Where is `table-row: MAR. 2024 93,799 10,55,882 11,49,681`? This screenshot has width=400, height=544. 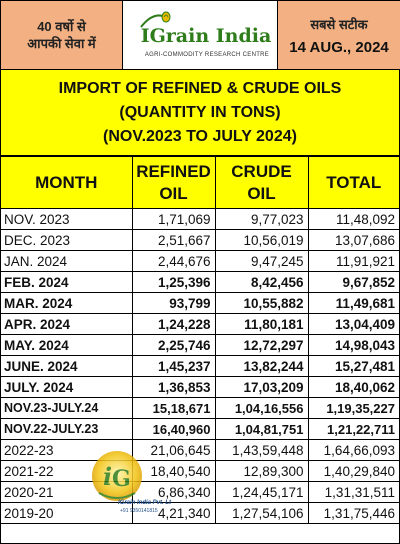
table-row: MAR. 2024 93,799 10,55,882 11,49,681 is located at coordinates (200, 303).